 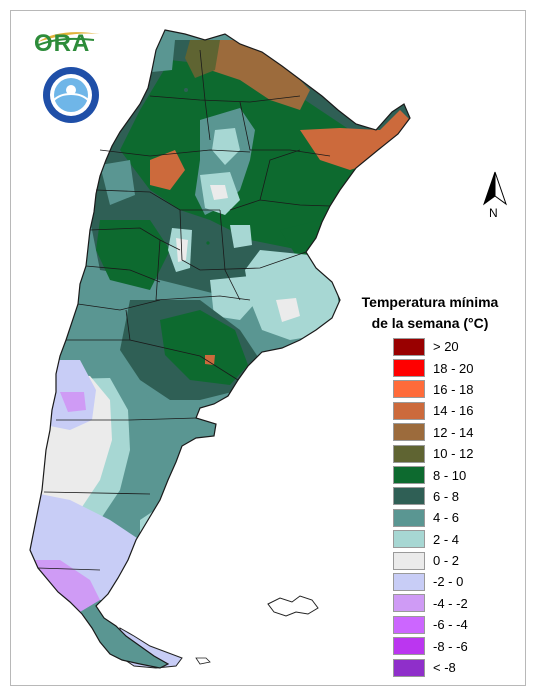 I want to click on legend-item: 18 - 20, so click(x=443, y=367).